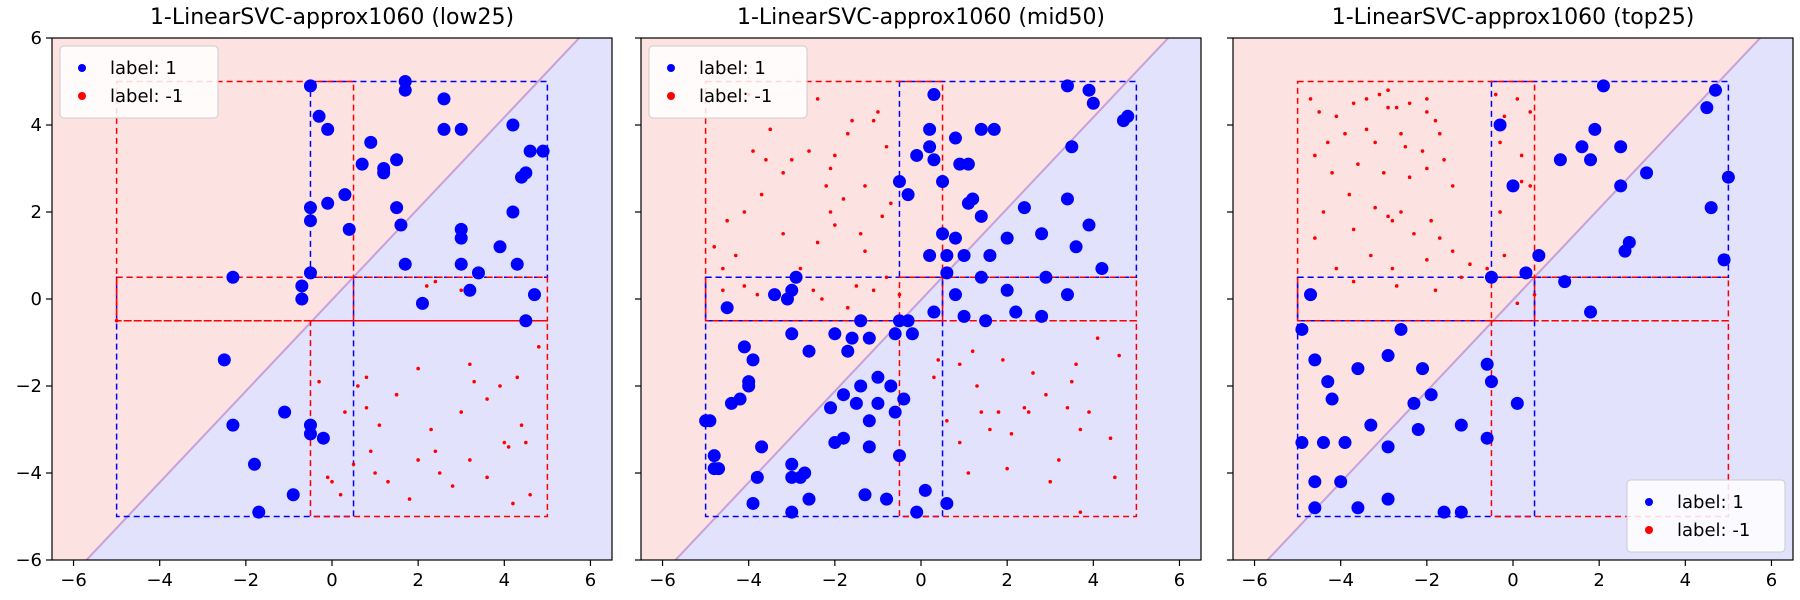  Describe the element at coordinates (1179, 580) in the screenshot. I see `x-tick-label: 6` at that location.